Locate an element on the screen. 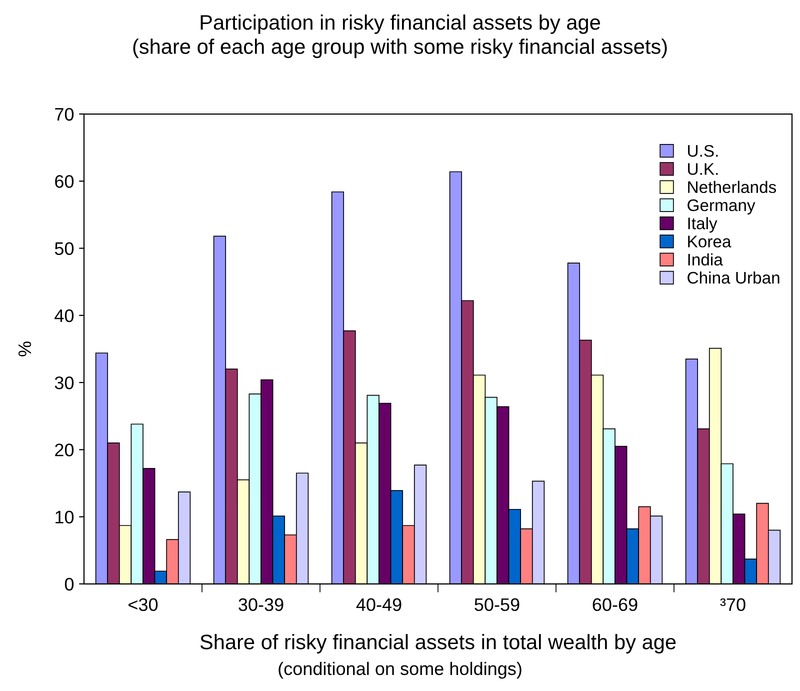 This screenshot has width=800, height=691. y-tick-label: 30 is located at coordinates (64, 383).